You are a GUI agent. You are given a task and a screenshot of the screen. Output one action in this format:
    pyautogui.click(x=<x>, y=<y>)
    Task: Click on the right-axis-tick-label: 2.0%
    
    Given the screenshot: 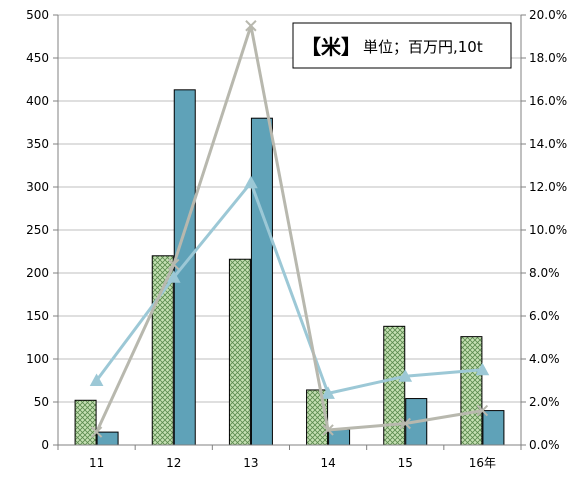 What is the action you would take?
    pyautogui.click(x=544, y=402)
    